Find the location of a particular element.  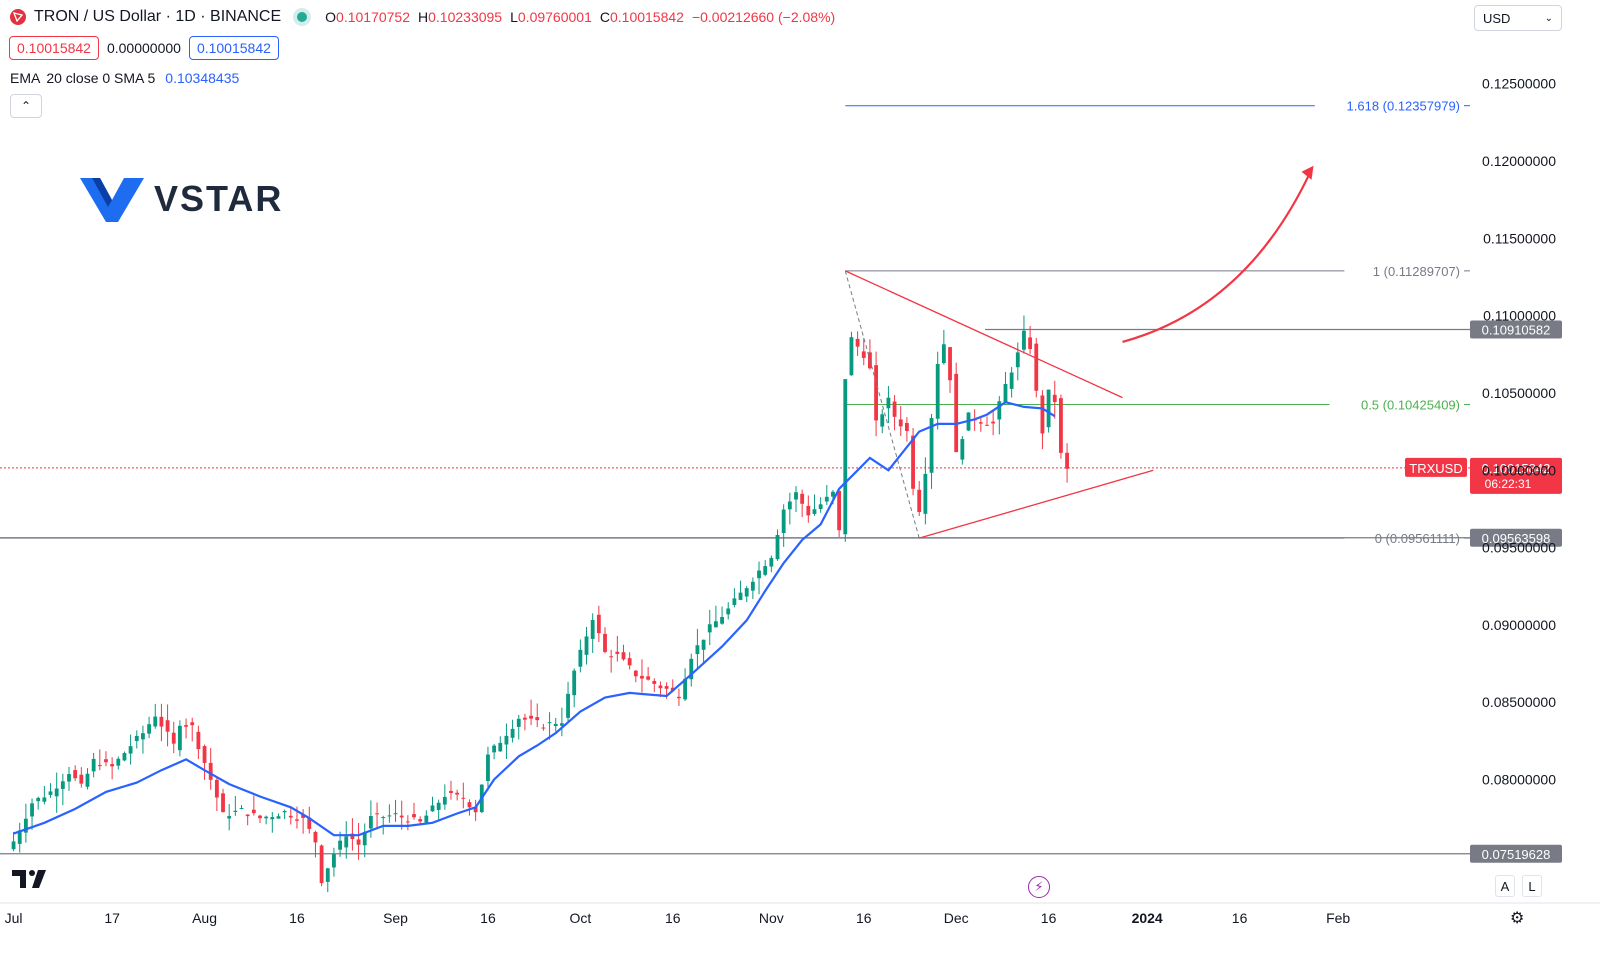

y-tick-label: 0.12500000 is located at coordinates (1519, 84).